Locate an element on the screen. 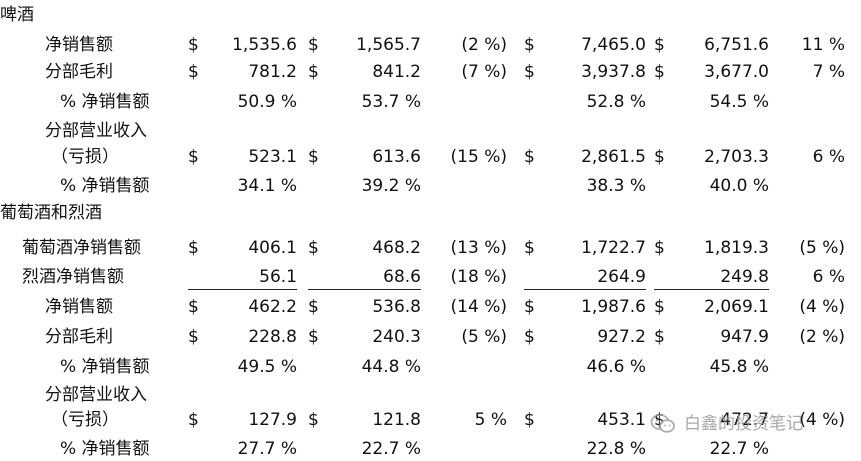  value-cell: 1,819.3 is located at coordinates (736, 248).